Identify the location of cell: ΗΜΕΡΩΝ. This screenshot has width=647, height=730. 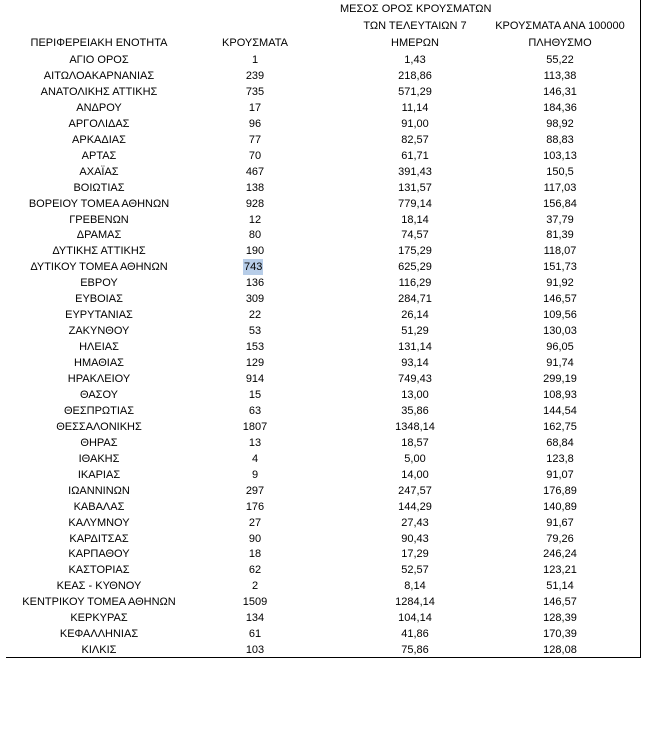
(415, 43).